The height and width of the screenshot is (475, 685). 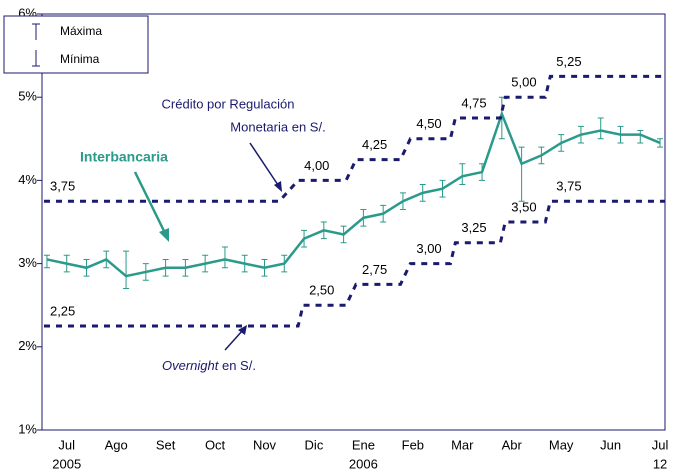 I want to click on x-tick-label: Ene, so click(x=363, y=444).